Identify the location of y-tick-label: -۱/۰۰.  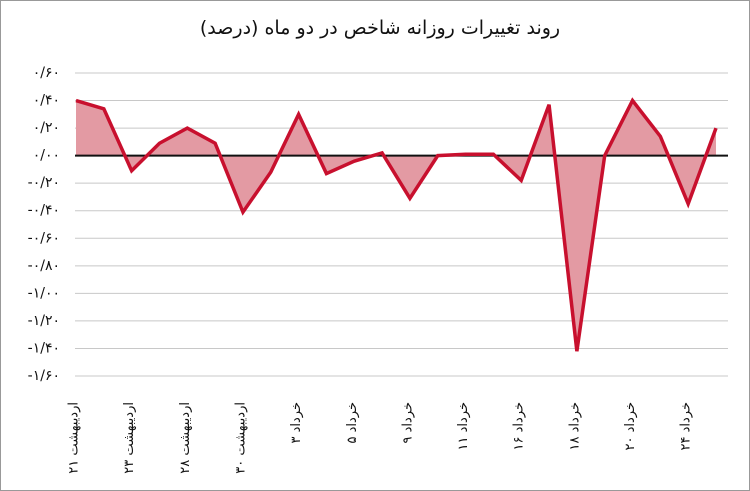
(44, 293).